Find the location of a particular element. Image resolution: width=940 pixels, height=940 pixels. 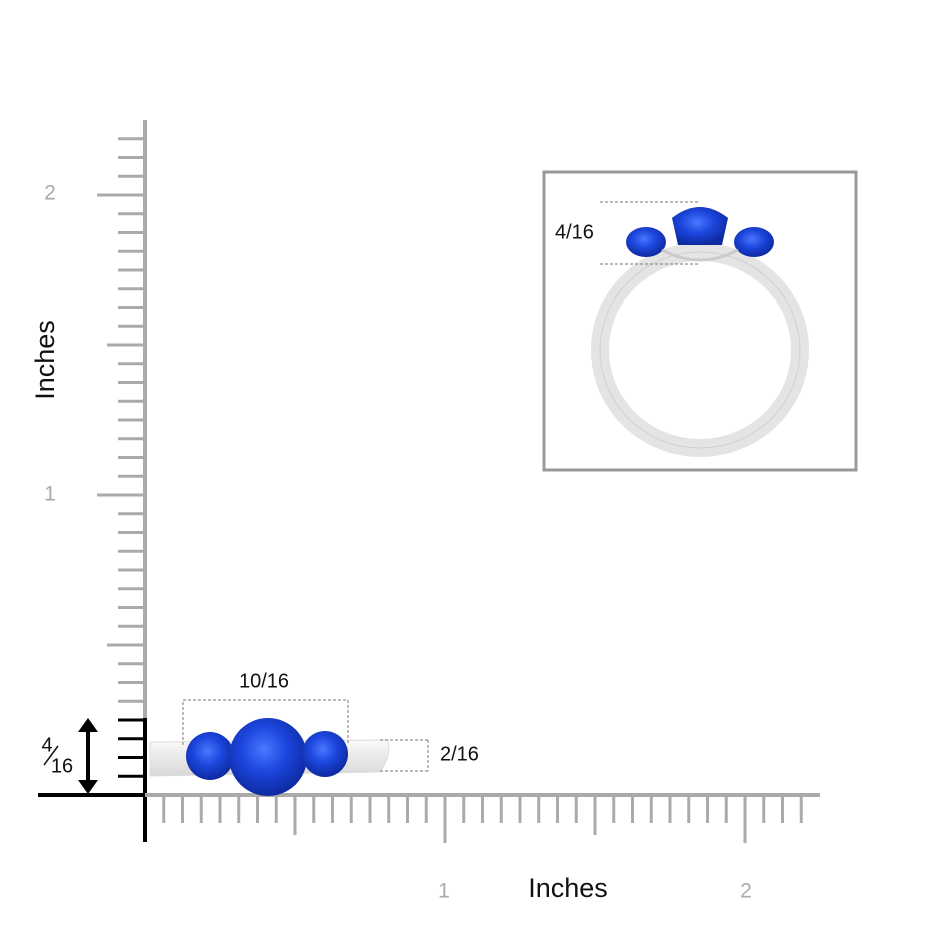

width-guide is located at coordinates (265, 722).